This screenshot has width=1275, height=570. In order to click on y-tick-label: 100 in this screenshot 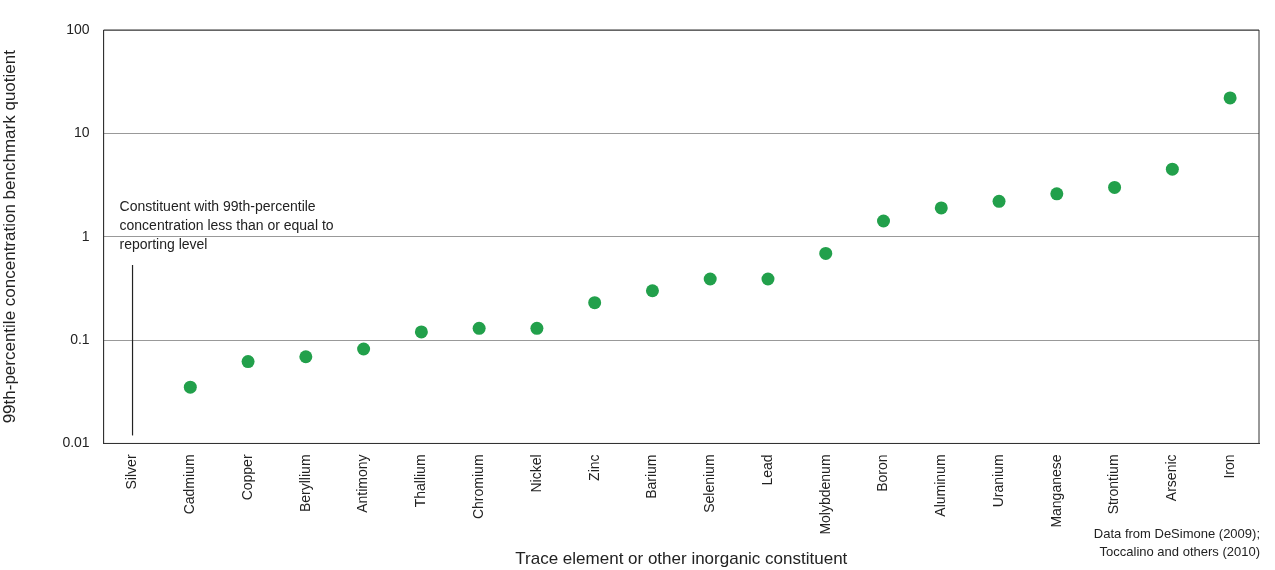, I will do `click(78, 28)`.